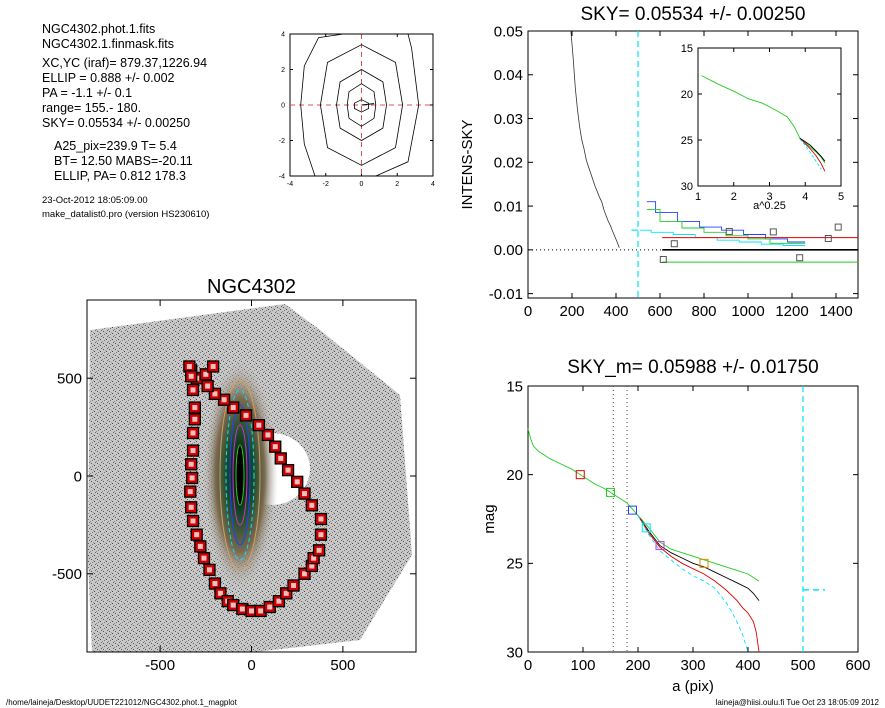 This screenshot has height=708, width=885. Describe the element at coordinates (508, 31) in the screenshot. I see `y-tick-label: 0.05` at that location.